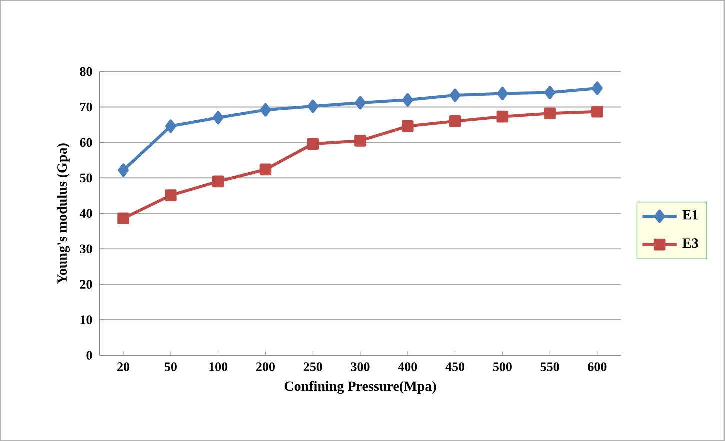  What do you see at coordinates (265, 367) in the screenshot?
I see `x-tick-label: 200` at bounding box center [265, 367].